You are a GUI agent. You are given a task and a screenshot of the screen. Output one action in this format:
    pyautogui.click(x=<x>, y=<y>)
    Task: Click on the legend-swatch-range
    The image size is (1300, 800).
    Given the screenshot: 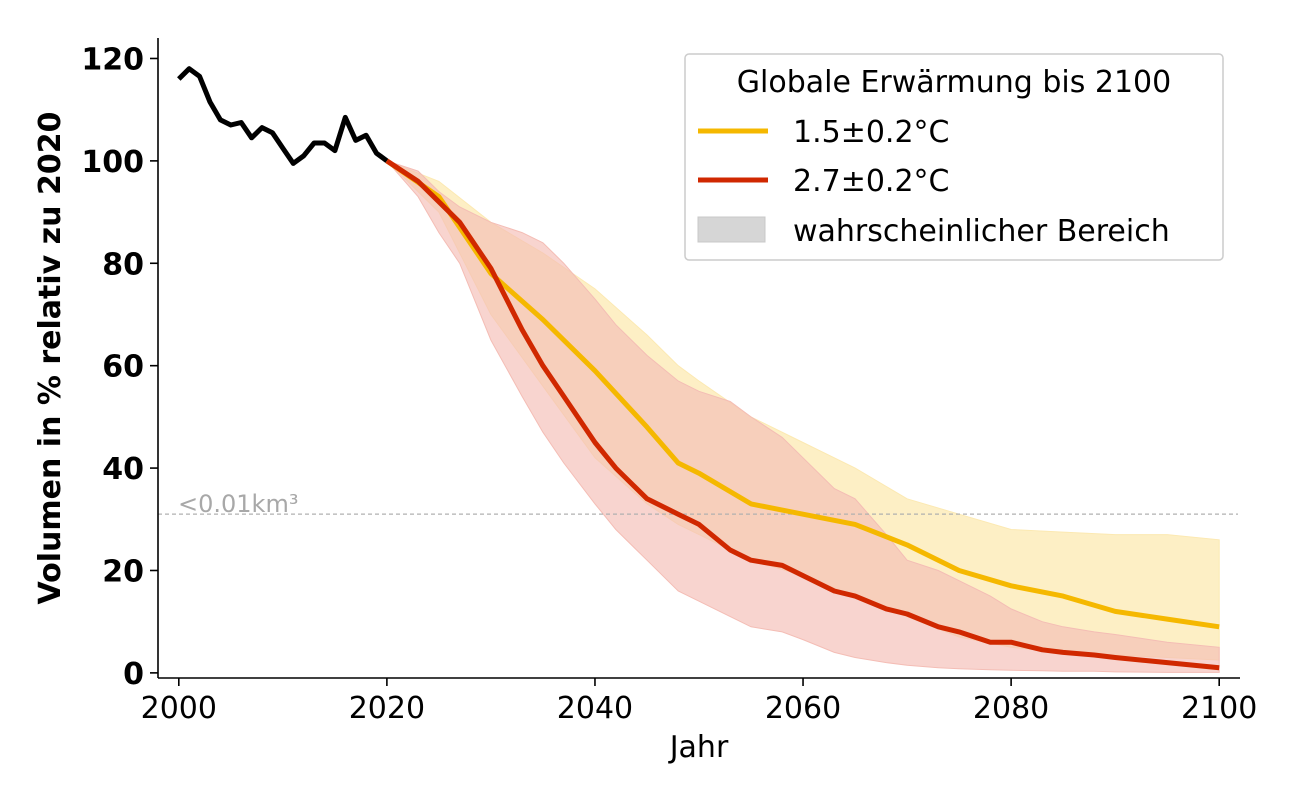 What is the action you would take?
    pyautogui.click(x=731, y=229)
    